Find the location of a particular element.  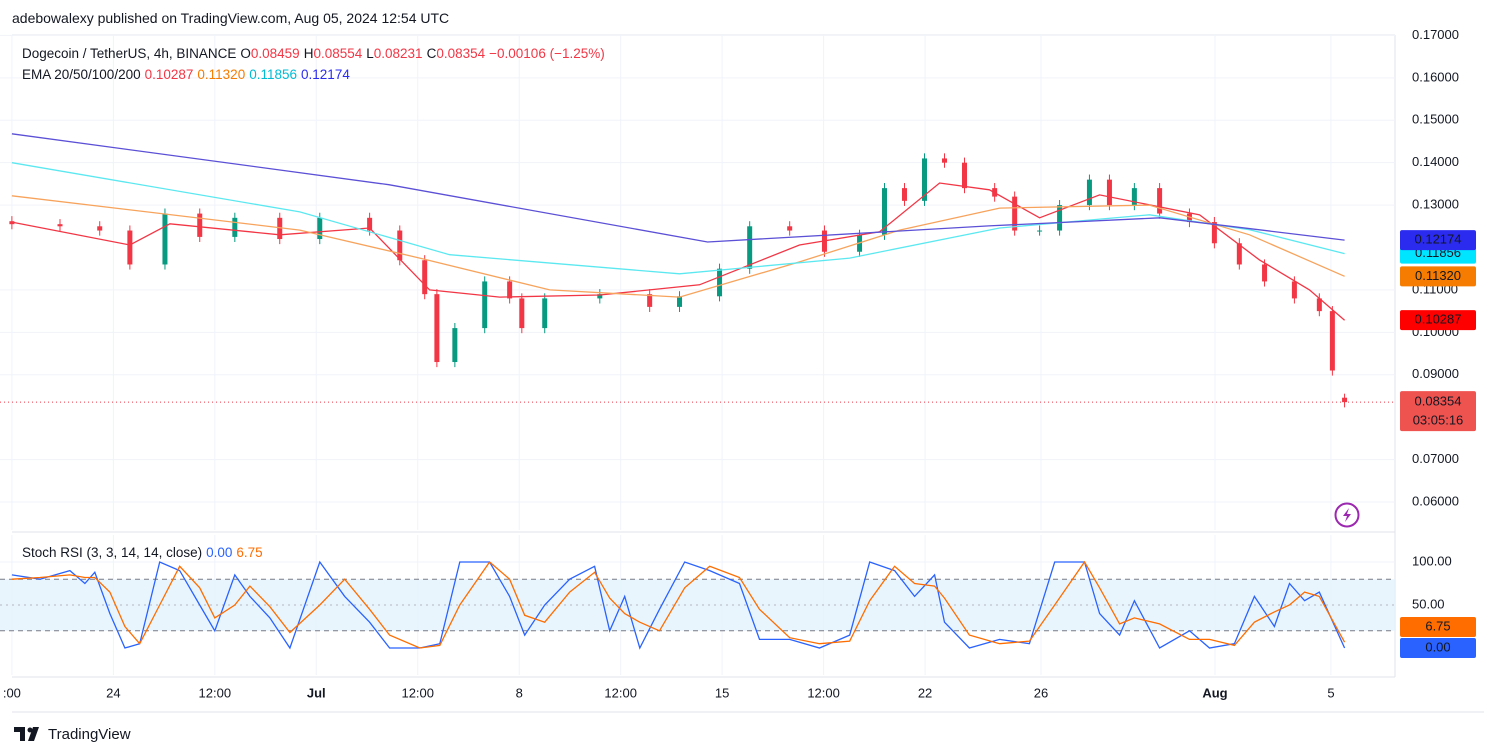

price-badge-label: 0.12174 is located at coordinates (1438, 239).